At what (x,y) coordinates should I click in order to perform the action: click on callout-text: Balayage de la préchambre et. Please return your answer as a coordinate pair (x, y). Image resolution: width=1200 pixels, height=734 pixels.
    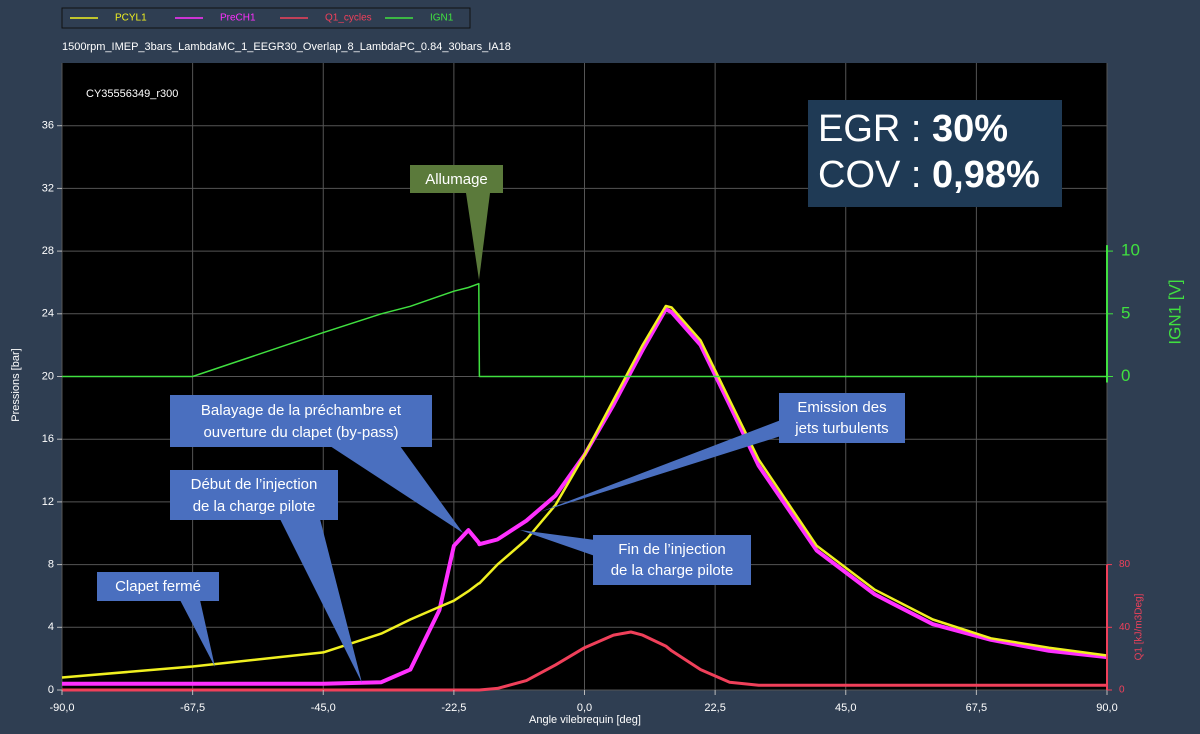
    Looking at the image, I should click on (301, 410).